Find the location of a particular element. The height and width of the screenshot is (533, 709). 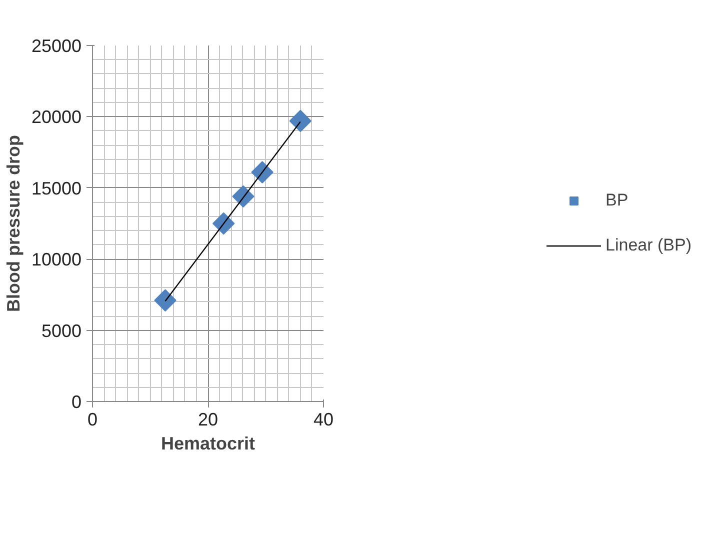

y-axis-title: Blood pressure drop is located at coordinates (13, 223).